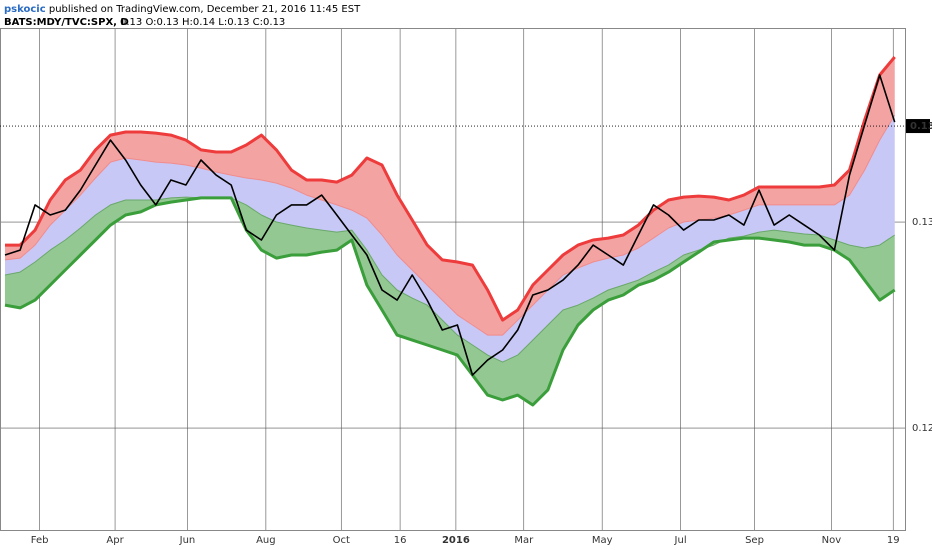 This screenshot has height=550, width=932. I want to click on x-tick-label: Oct, so click(341, 540).